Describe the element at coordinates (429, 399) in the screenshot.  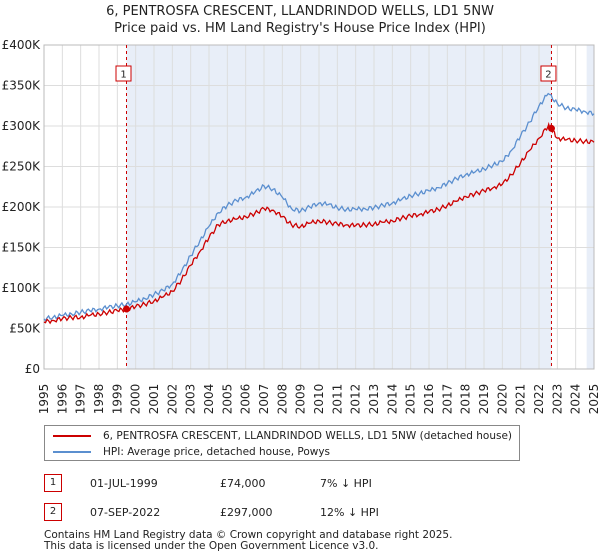
I see `x-tick-label: 2016` at that location.